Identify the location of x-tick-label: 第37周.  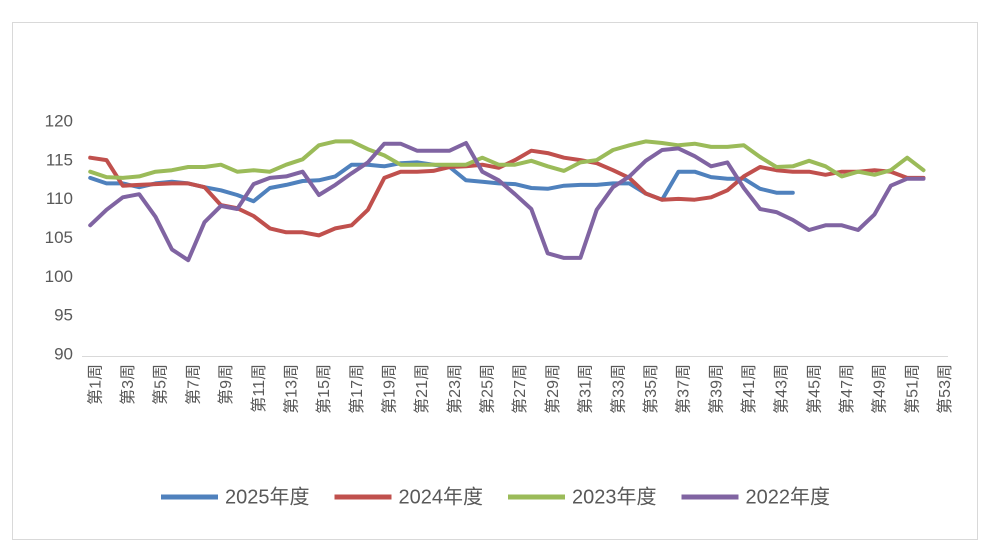
(684, 389).